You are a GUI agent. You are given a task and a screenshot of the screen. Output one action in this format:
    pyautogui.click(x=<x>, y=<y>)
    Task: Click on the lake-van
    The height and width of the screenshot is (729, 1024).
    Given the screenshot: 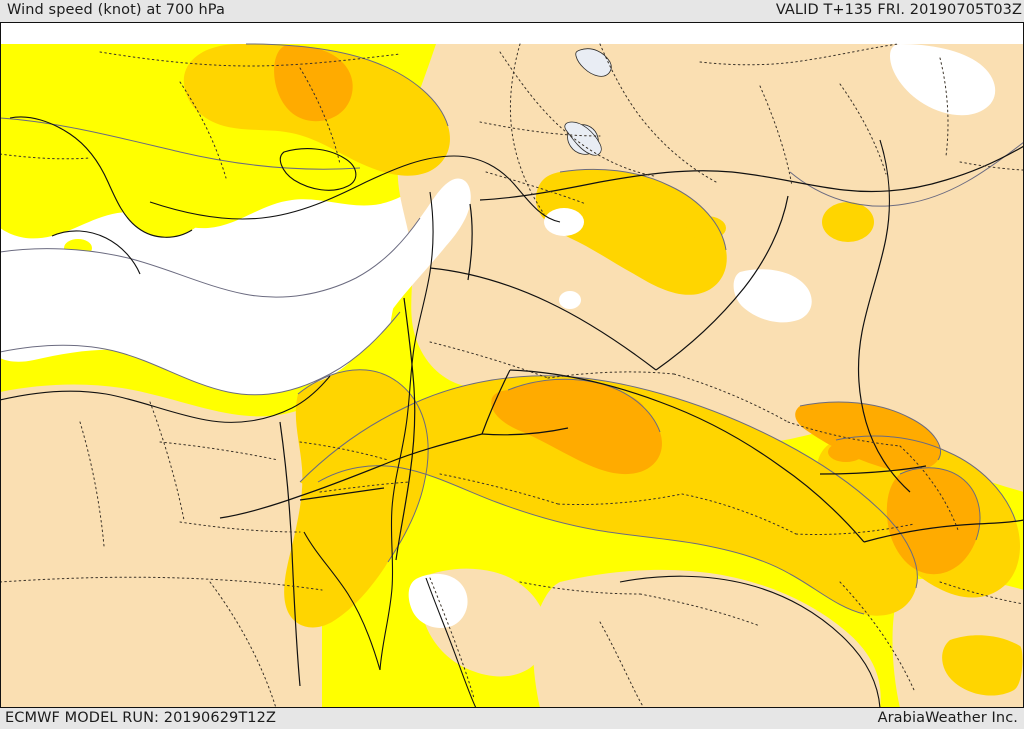 What is the action you would take?
    pyautogui.click(x=583, y=138)
    